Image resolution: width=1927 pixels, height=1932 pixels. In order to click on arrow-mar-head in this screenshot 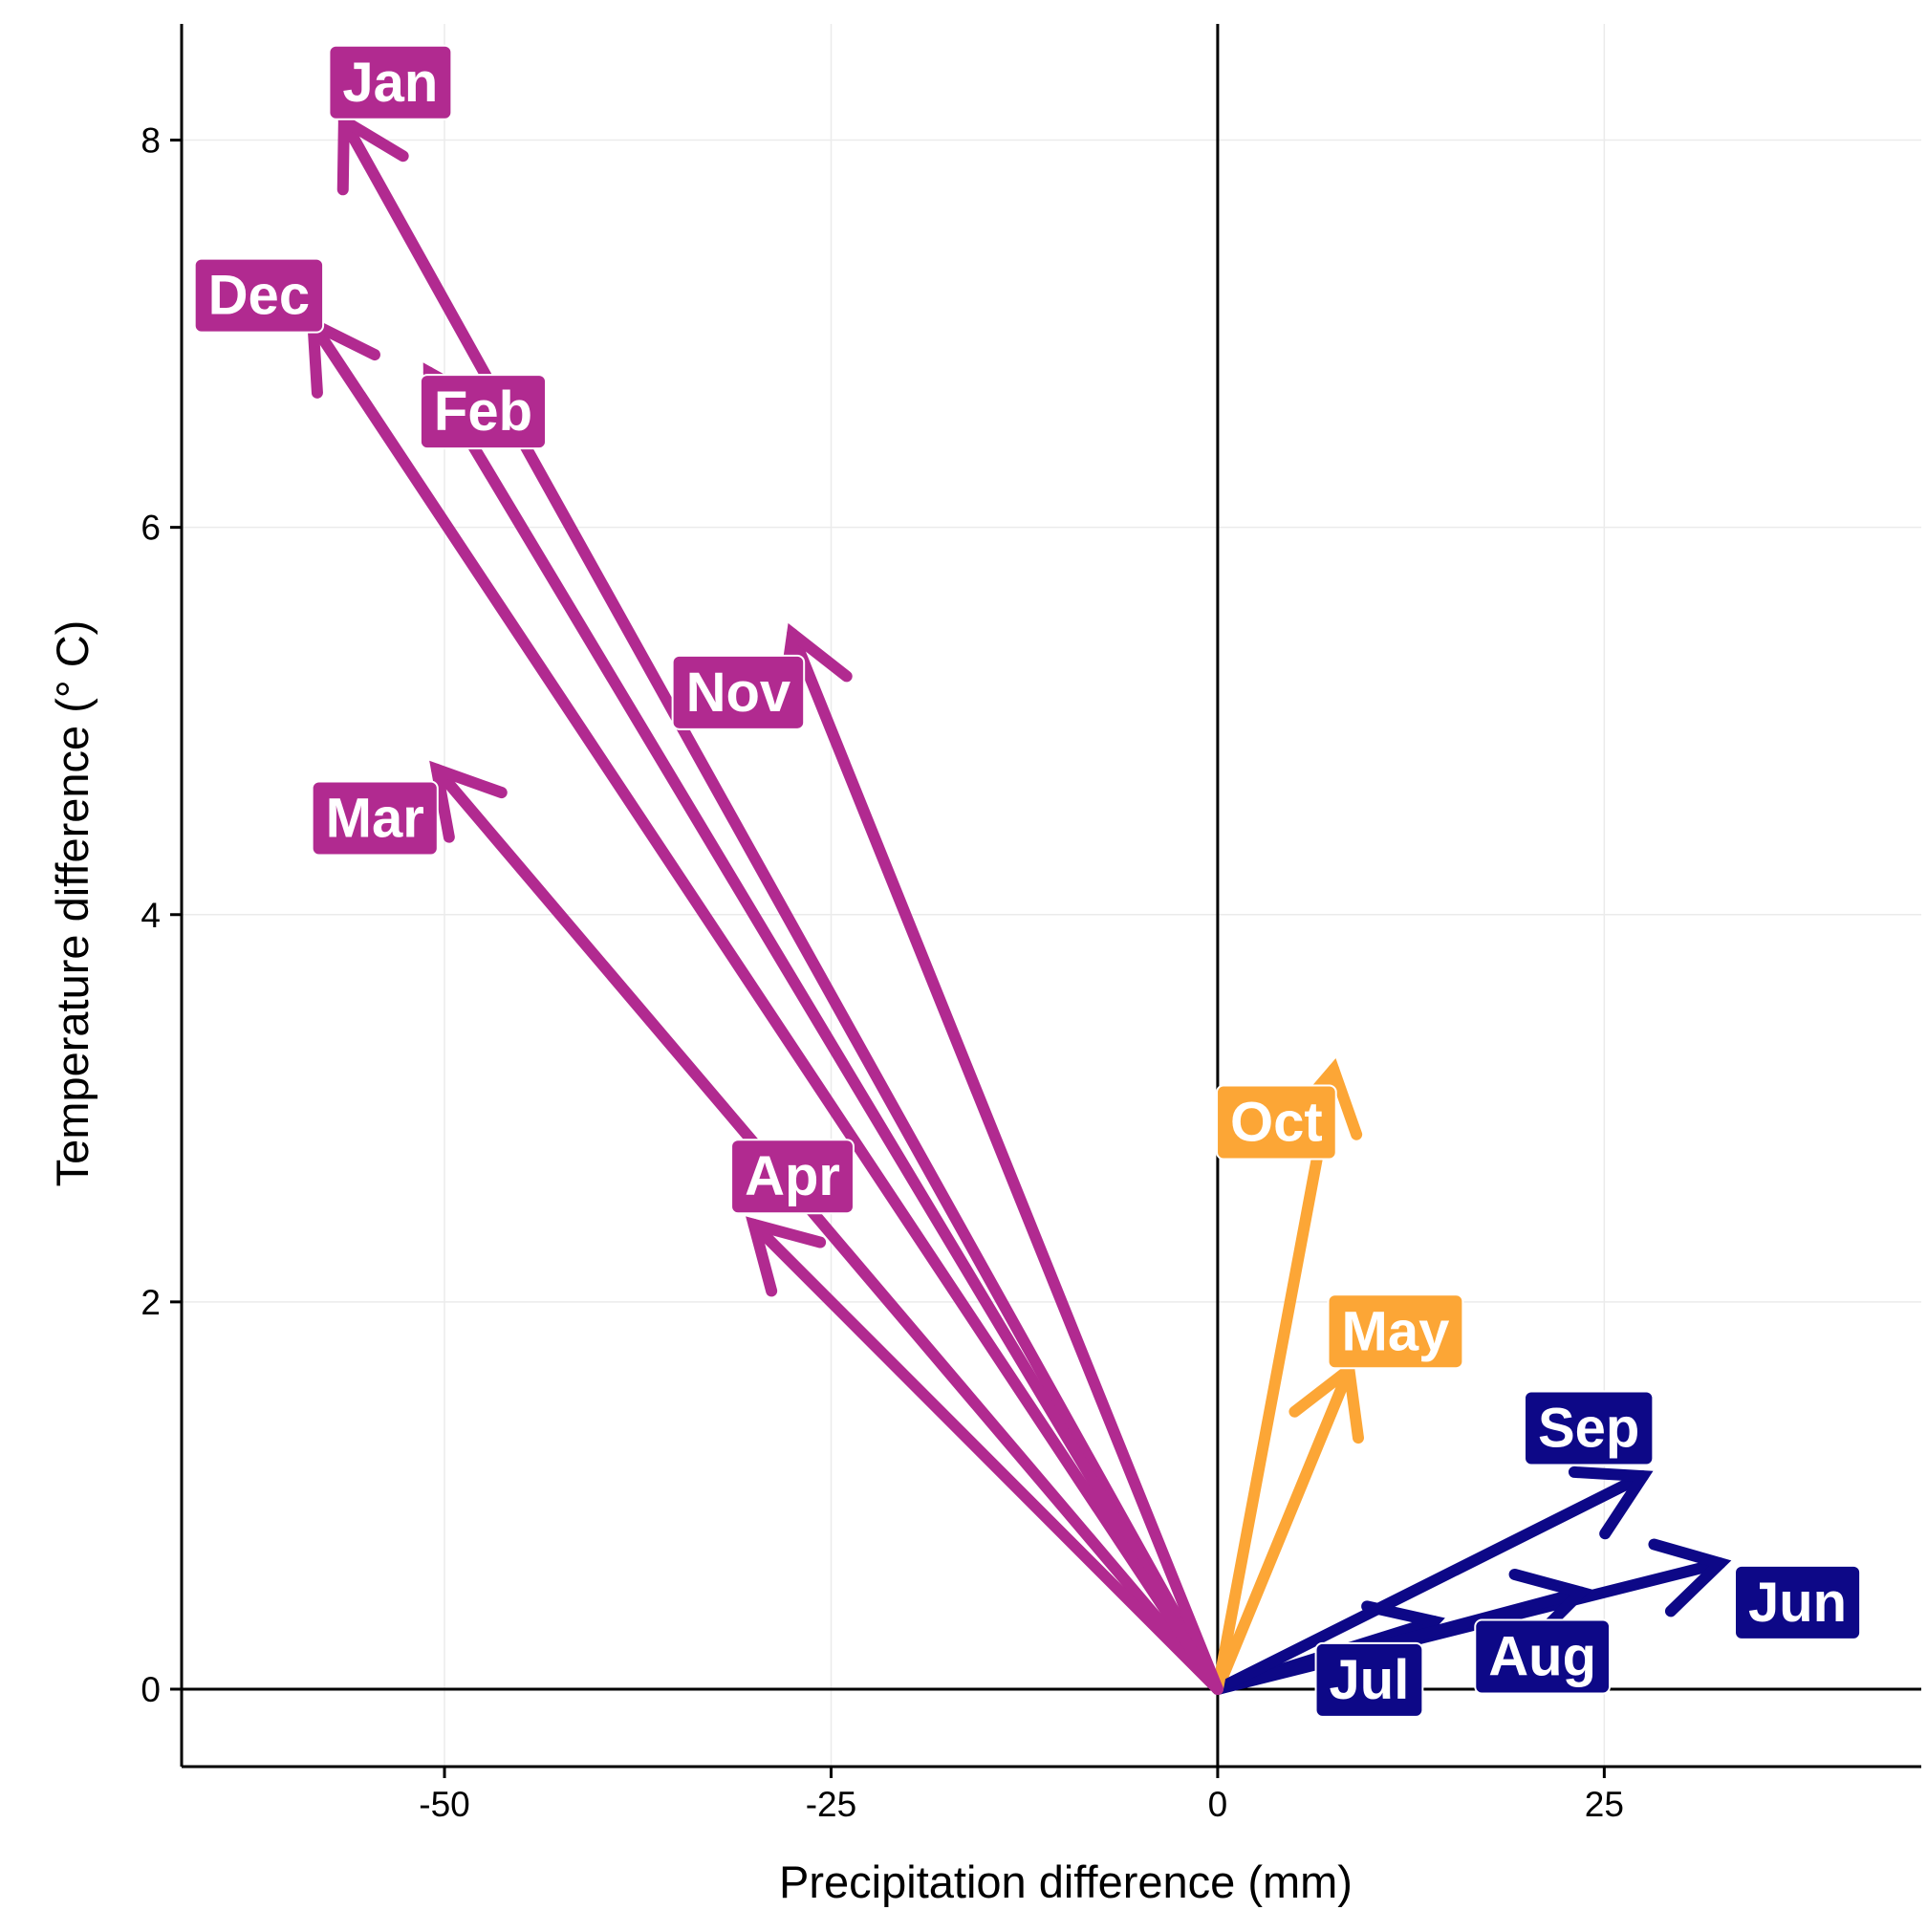, I will do `click(469, 801)`.